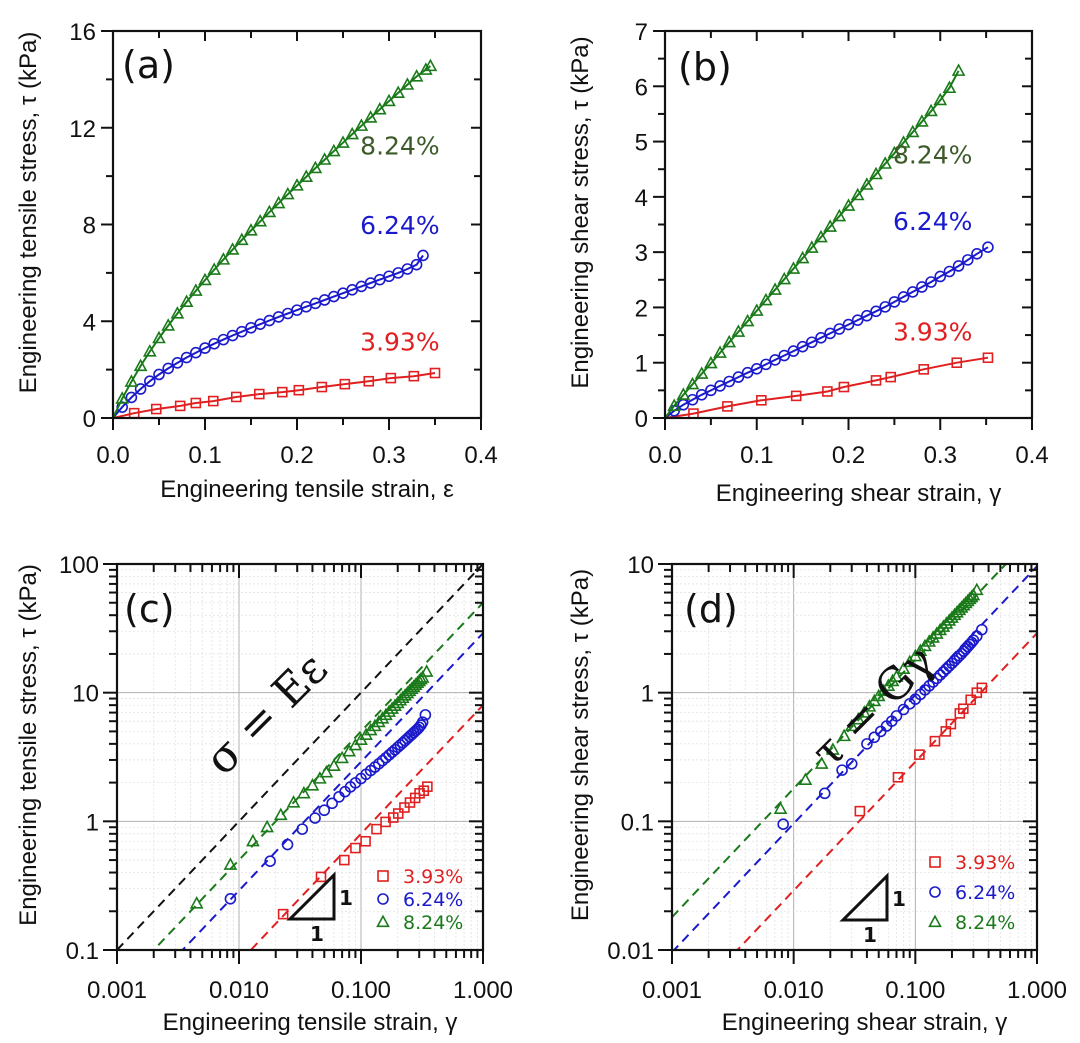 The height and width of the screenshot is (1043, 1080). I want to click on y-tick-label: 1, so click(647, 694).